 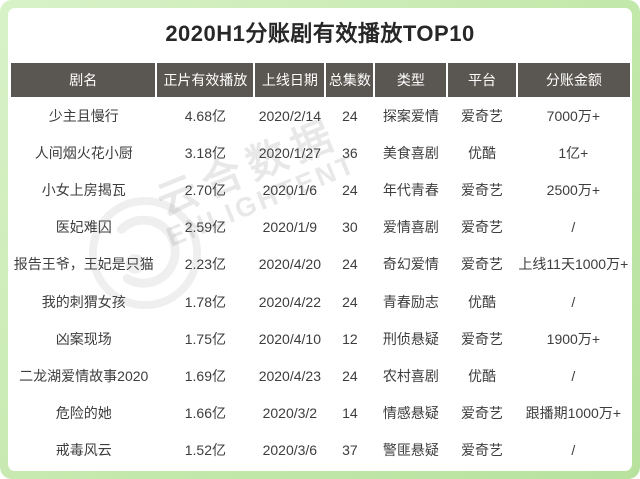 What do you see at coordinates (410, 338) in the screenshot?
I see `cell-genre: 刑侦悬疑` at bounding box center [410, 338].